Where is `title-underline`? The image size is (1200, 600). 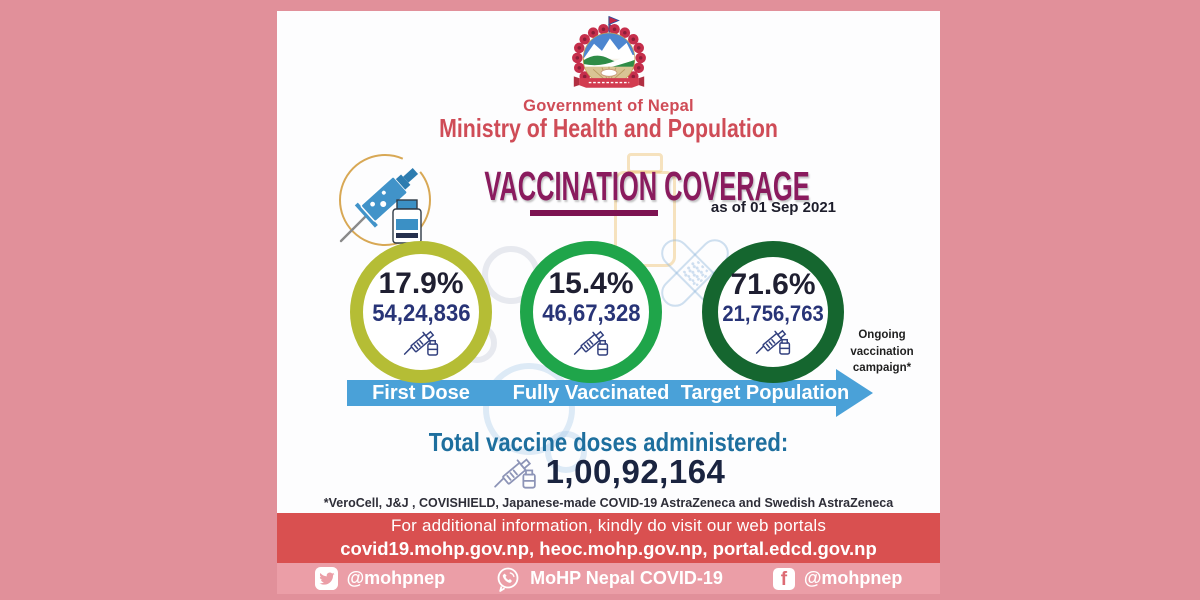 title-underline is located at coordinates (594, 213).